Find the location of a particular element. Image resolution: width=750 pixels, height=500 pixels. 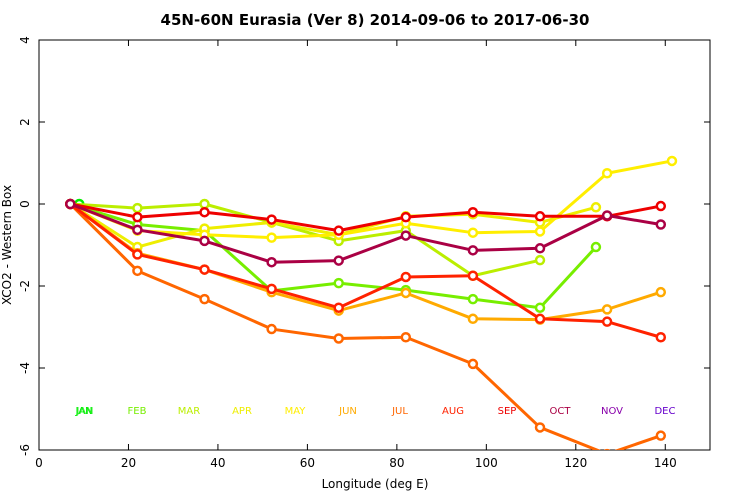

legend-label-feb: FEB is located at coordinates (137, 411).